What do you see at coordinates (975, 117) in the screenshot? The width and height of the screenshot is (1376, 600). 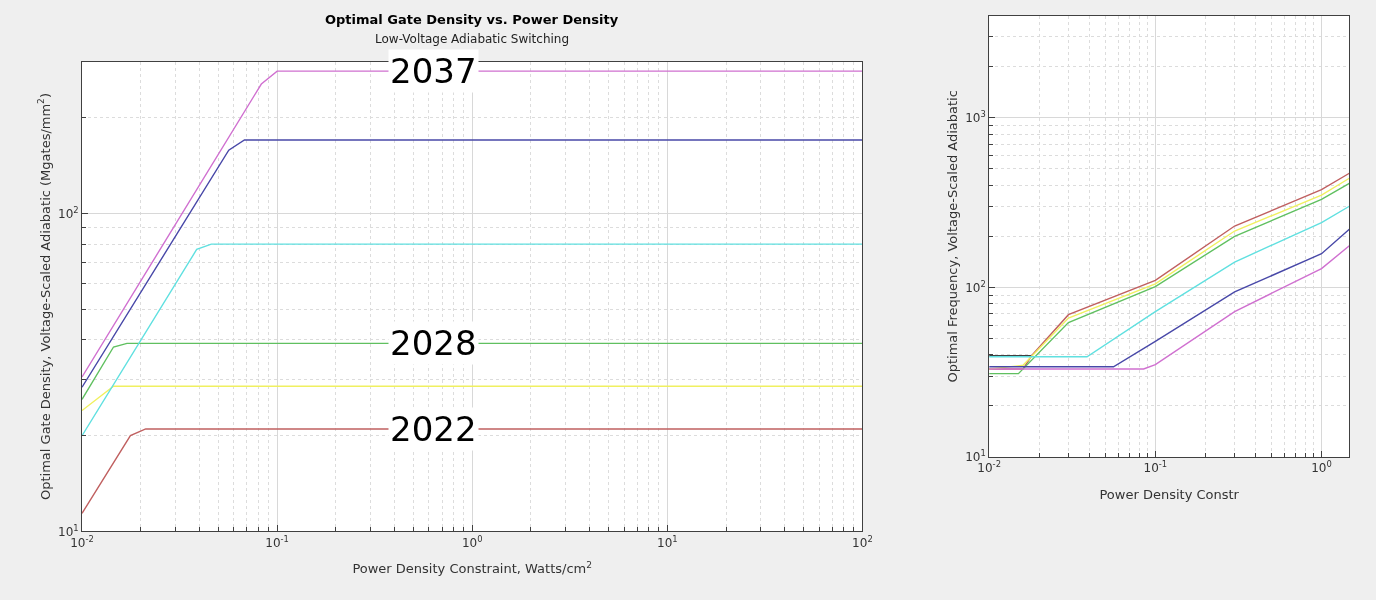 I see `y-tick-label: 10$^{3}$` at bounding box center [975, 117].